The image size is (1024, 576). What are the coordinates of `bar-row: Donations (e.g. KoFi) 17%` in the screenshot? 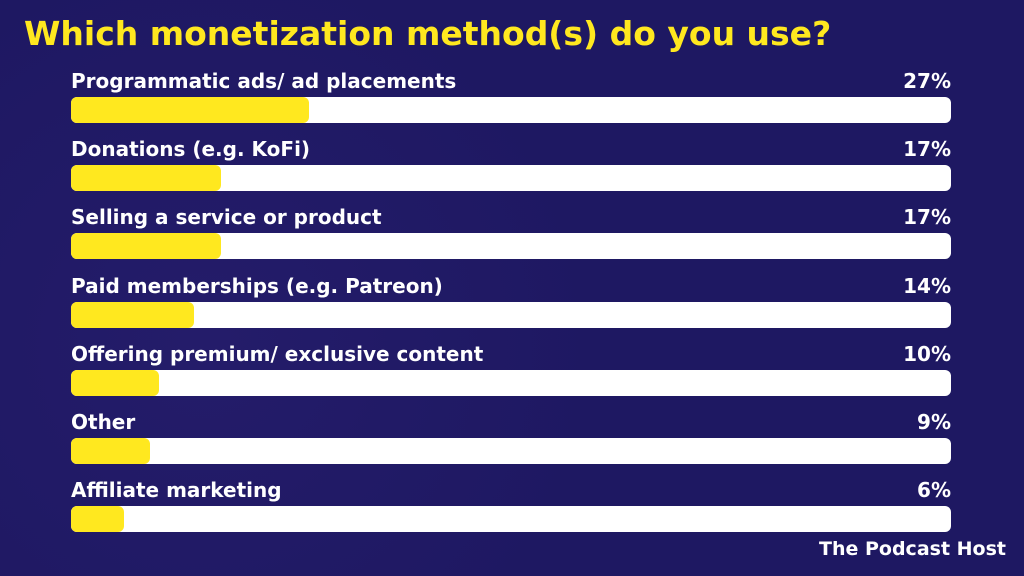 It's located at (511, 172).